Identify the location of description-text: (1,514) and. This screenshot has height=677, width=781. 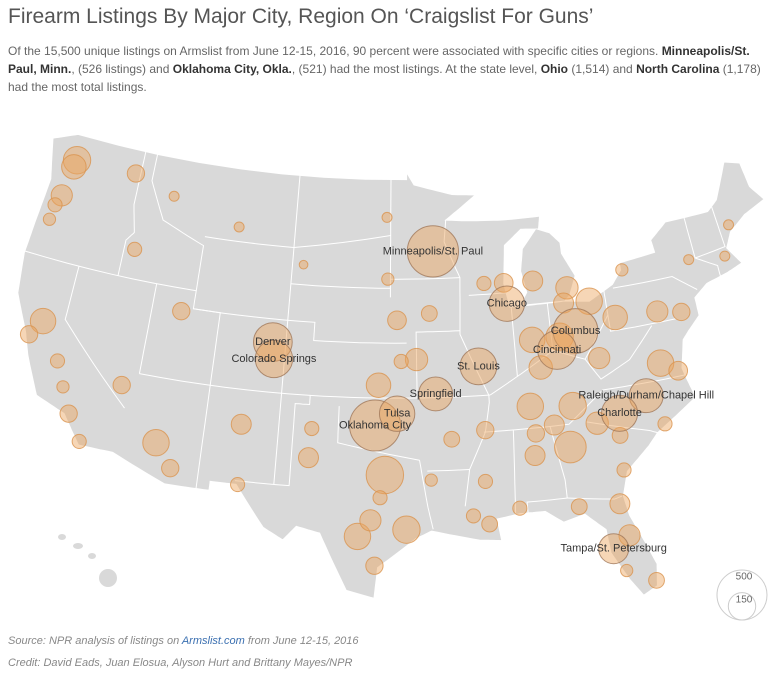
(602, 69).